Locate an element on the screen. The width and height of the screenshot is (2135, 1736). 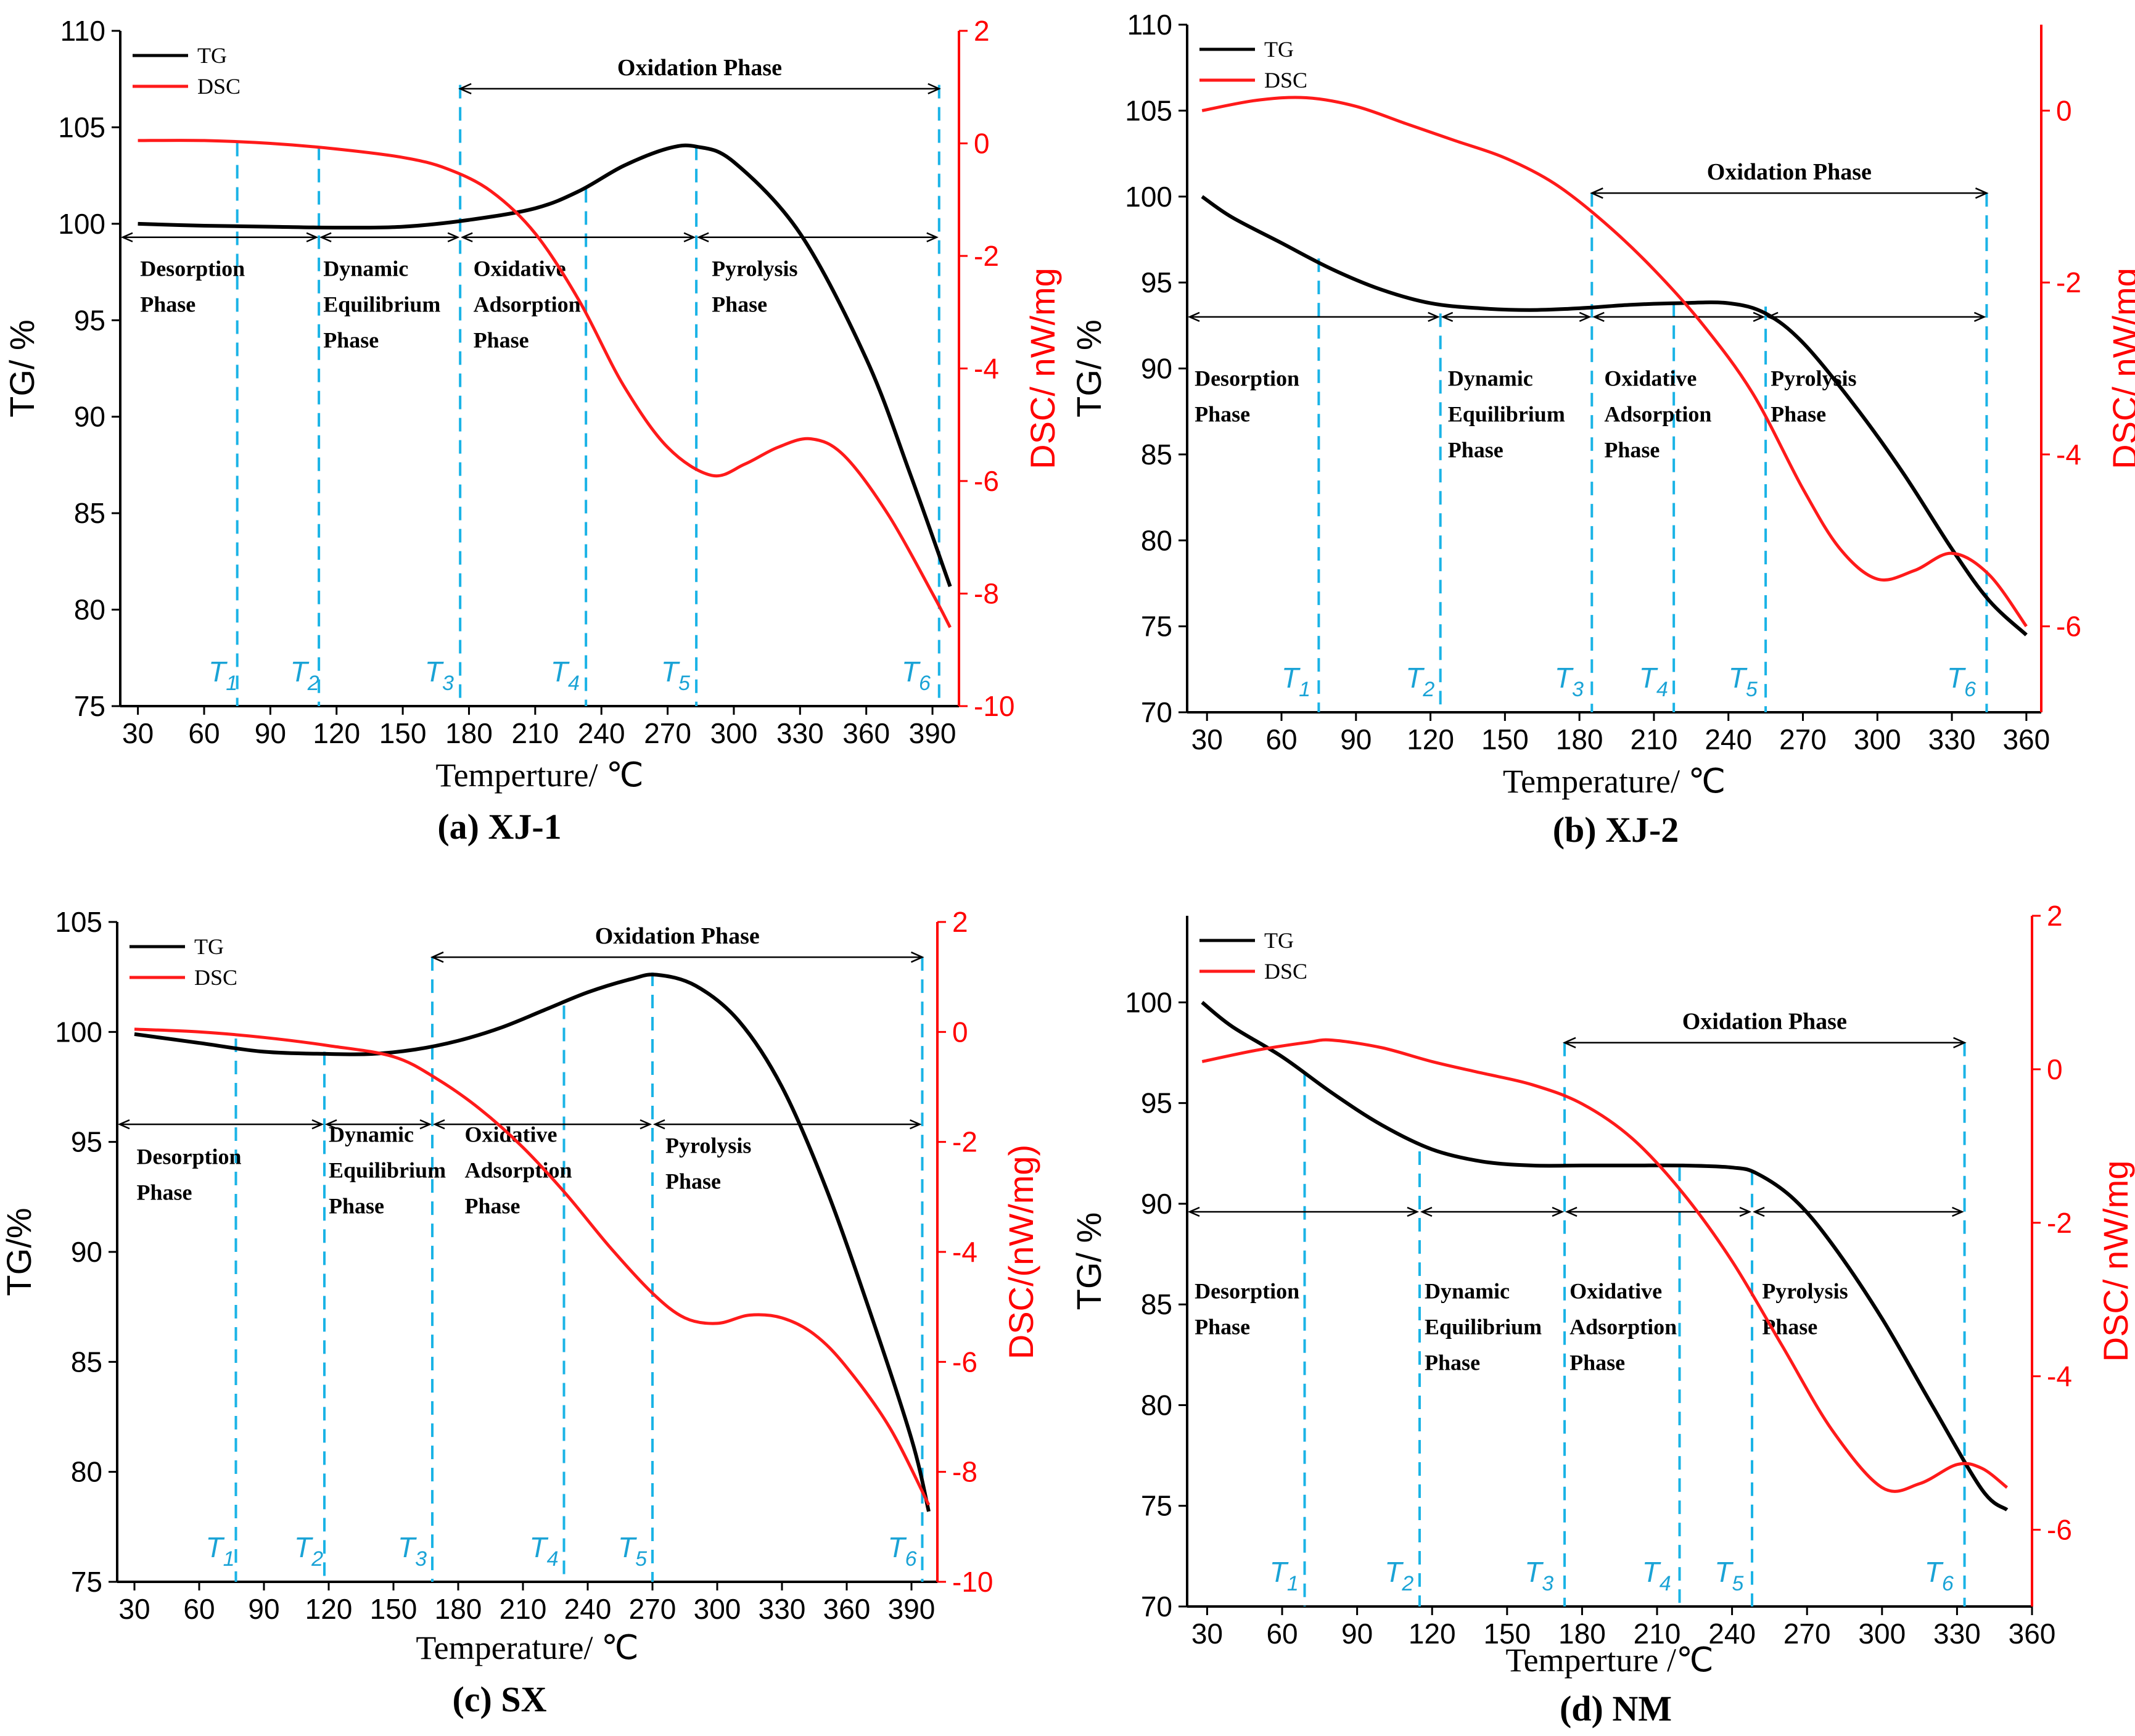
y-left-tick-label: 100 is located at coordinates (1148, 1002).